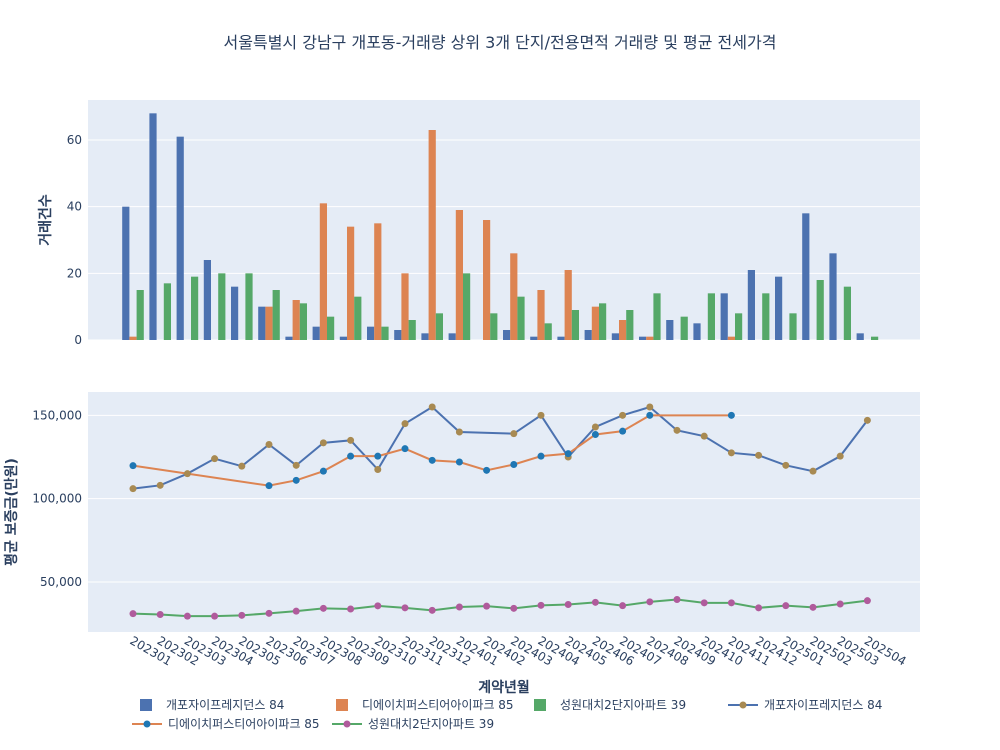  Describe the element at coordinates (431, 724) in the screenshot. I see `legend-label-6: 성원대치2단지아파트 39` at that location.